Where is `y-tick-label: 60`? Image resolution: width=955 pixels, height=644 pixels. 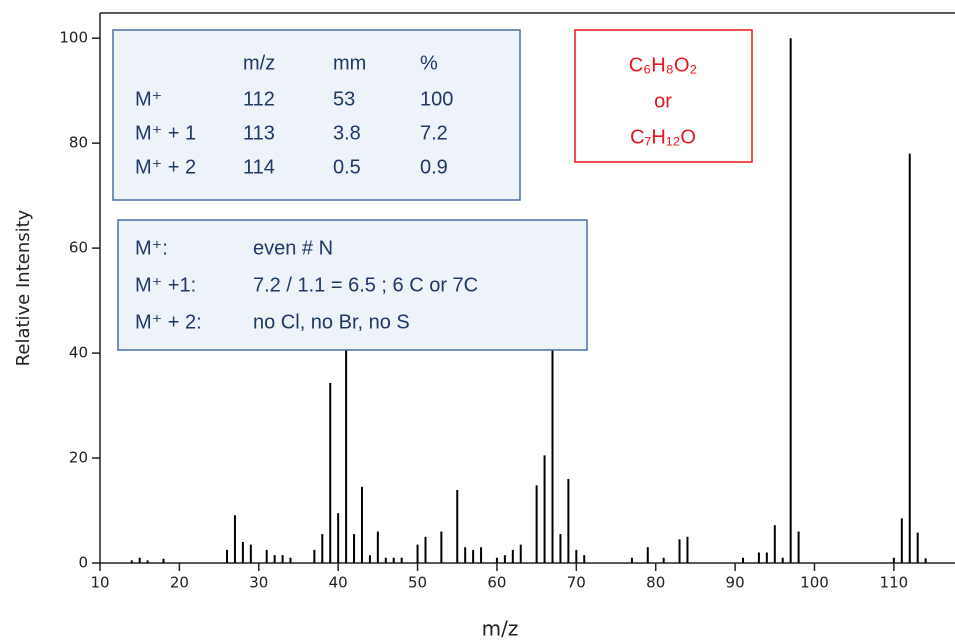
y-tick-label: 60 is located at coordinates (78, 248).